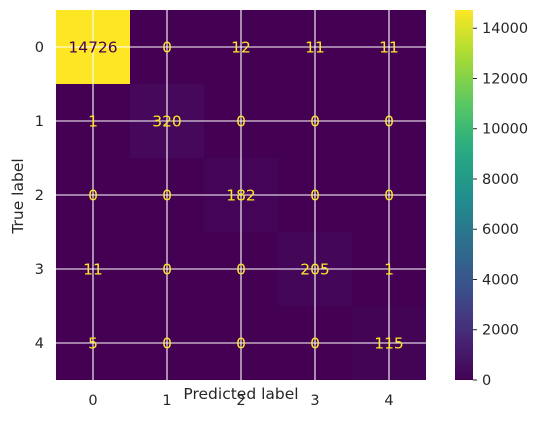  What do you see at coordinates (167, 344) in the screenshot?
I see `cell-value-r4-c1: 0` at bounding box center [167, 344].